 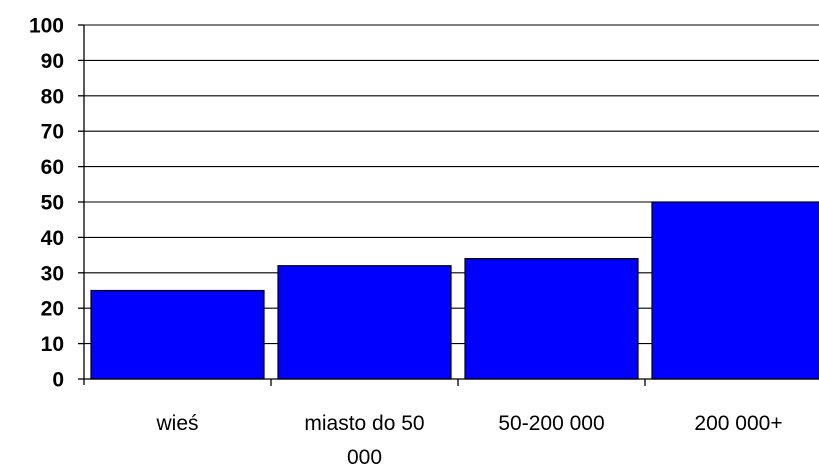 What do you see at coordinates (364, 457) in the screenshot?
I see `x-tick-label: 000` at bounding box center [364, 457].